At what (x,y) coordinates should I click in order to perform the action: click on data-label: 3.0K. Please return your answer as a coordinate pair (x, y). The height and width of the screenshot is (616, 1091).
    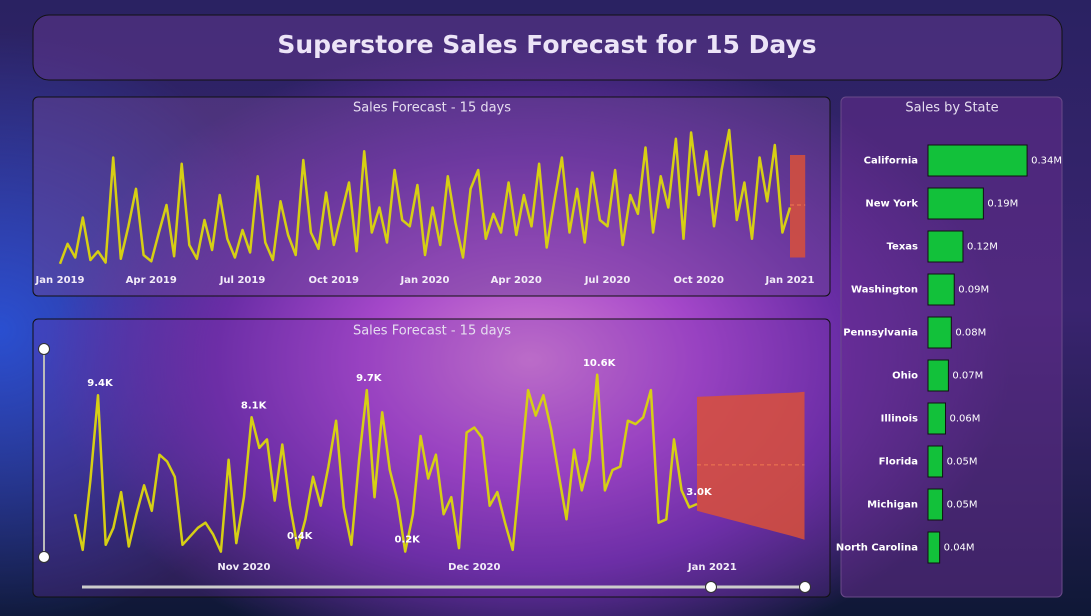
    Looking at the image, I should click on (699, 492).